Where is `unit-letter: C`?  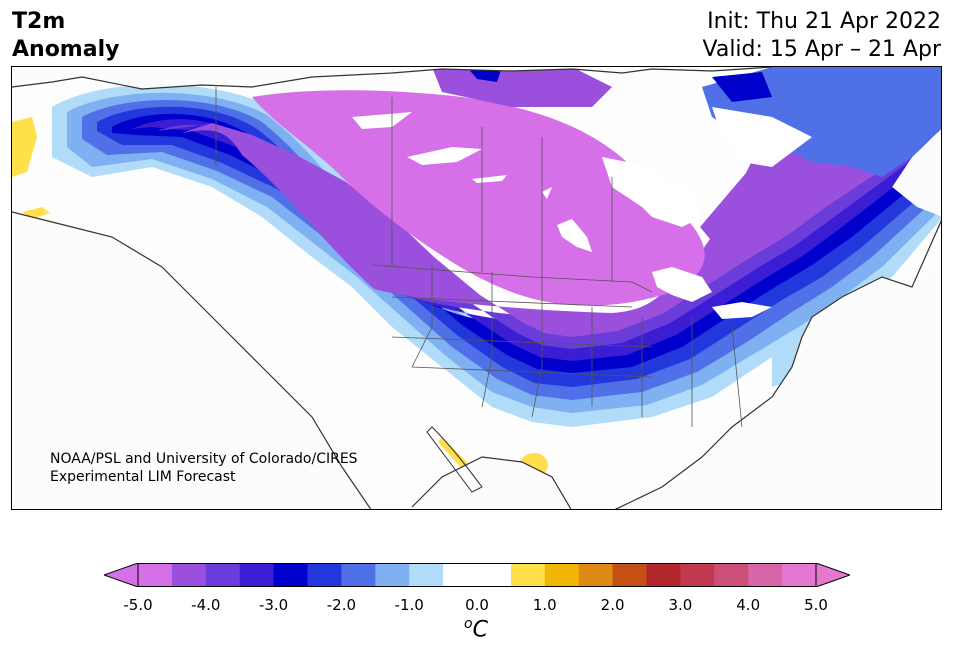 unit-letter: C is located at coordinates (480, 630).